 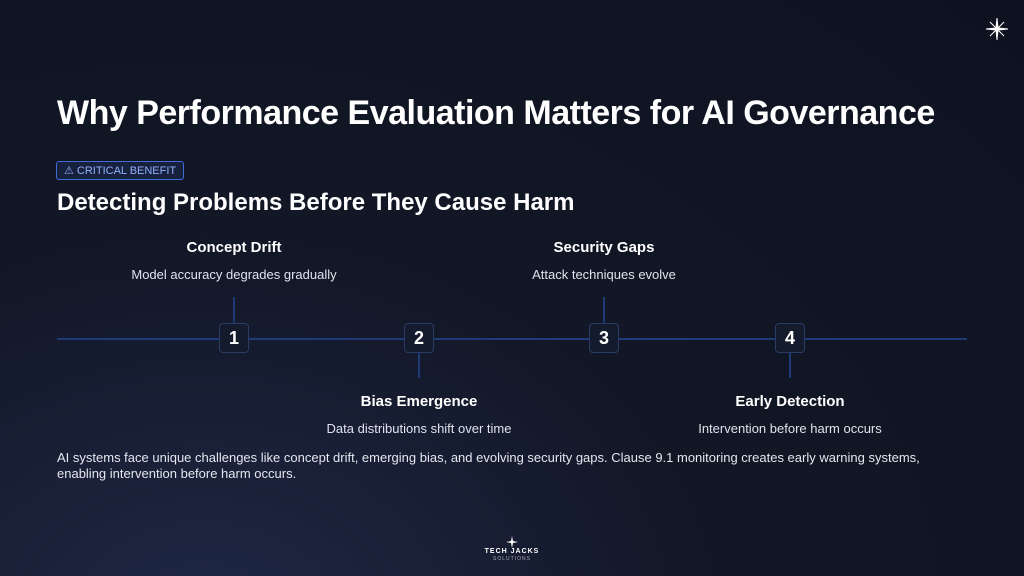 I want to click on footer-brand: TECH JACKS, so click(x=512, y=551).